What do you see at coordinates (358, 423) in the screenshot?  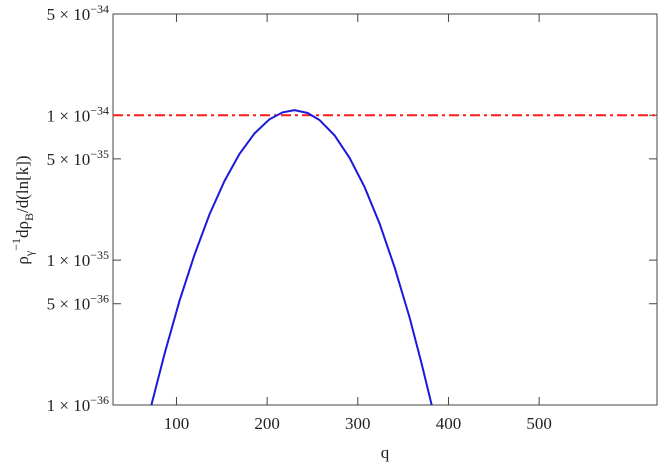 I see `x-tick-label: 300` at bounding box center [358, 423].